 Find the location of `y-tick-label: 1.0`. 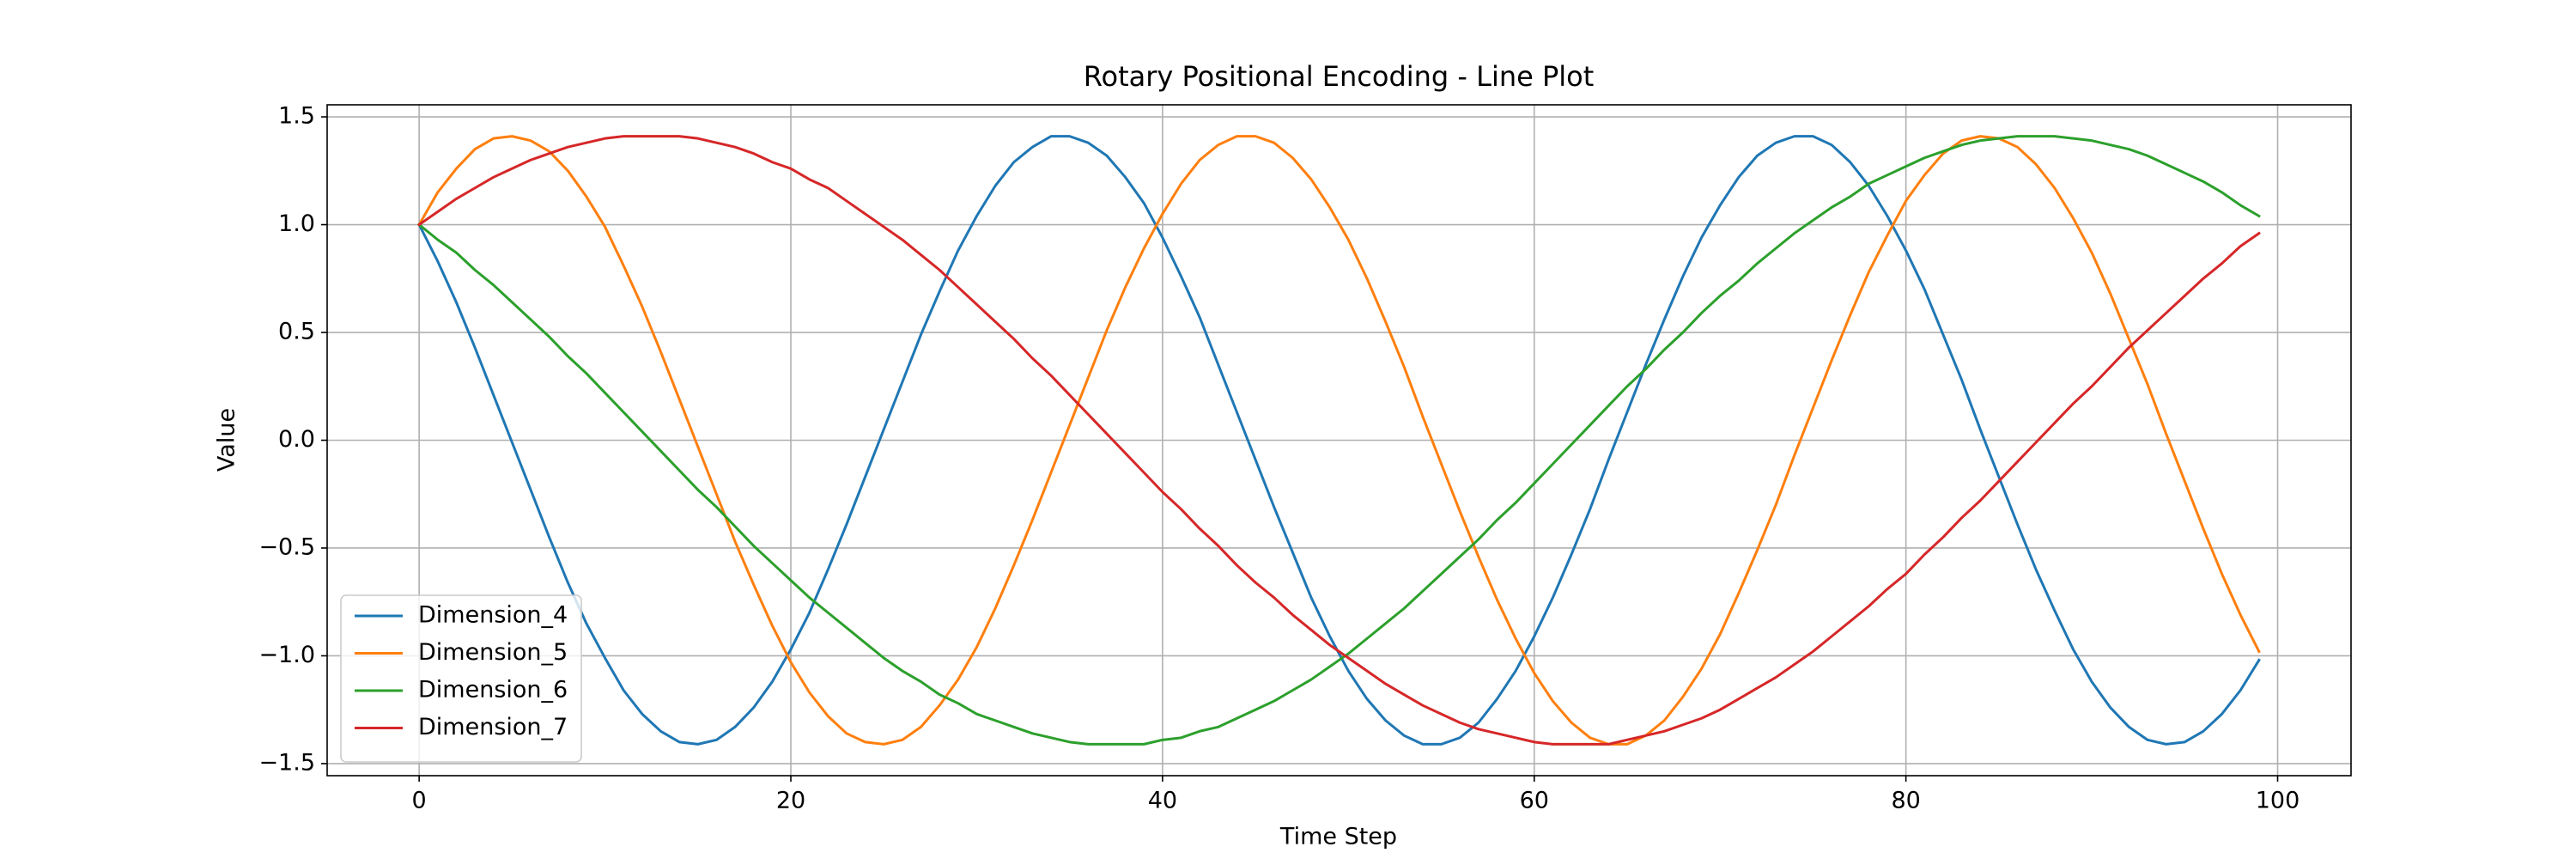

y-tick-label: 1.0 is located at coordinates (296, 224).